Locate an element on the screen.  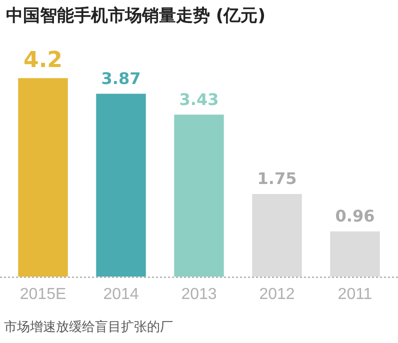
data-label: 0.96 is located at coordinates (355, 216).